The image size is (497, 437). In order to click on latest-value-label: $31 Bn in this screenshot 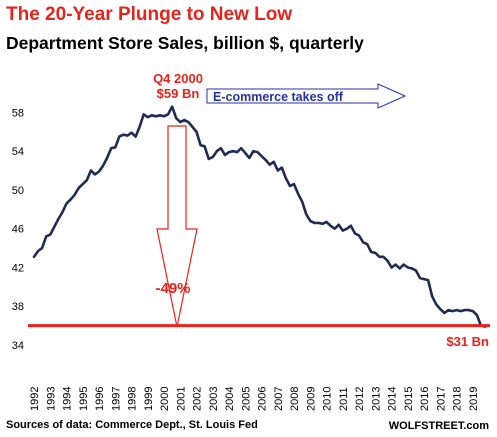, I will do `click(467, 341)`.